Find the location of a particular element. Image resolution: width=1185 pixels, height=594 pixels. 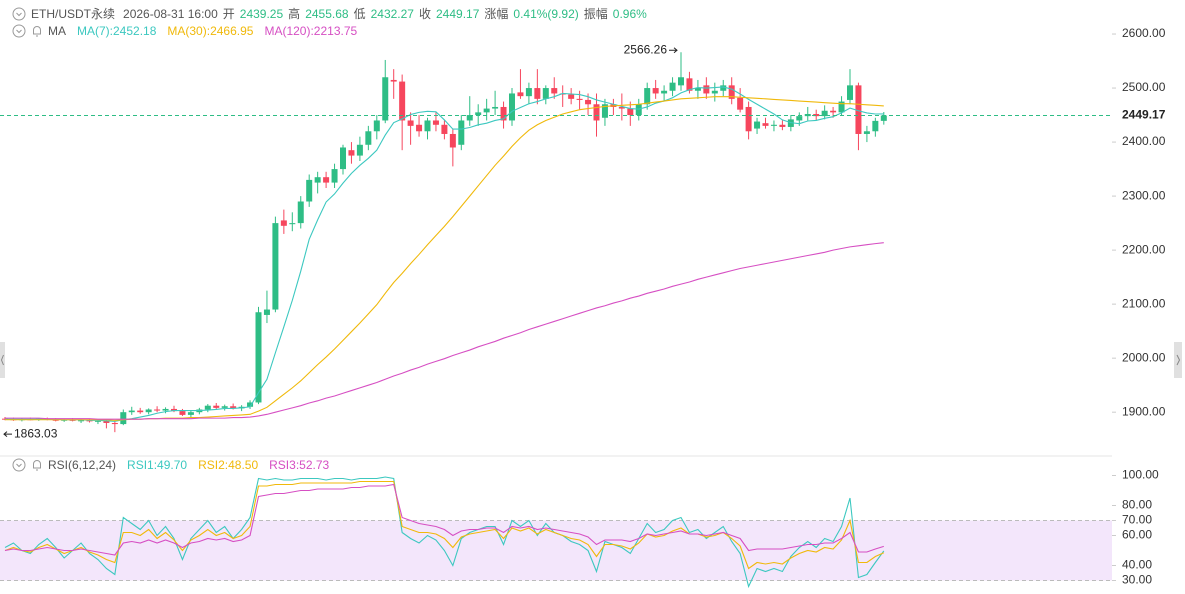

change-value: 0.41%(9.92) is located at coordinates (546, 13).